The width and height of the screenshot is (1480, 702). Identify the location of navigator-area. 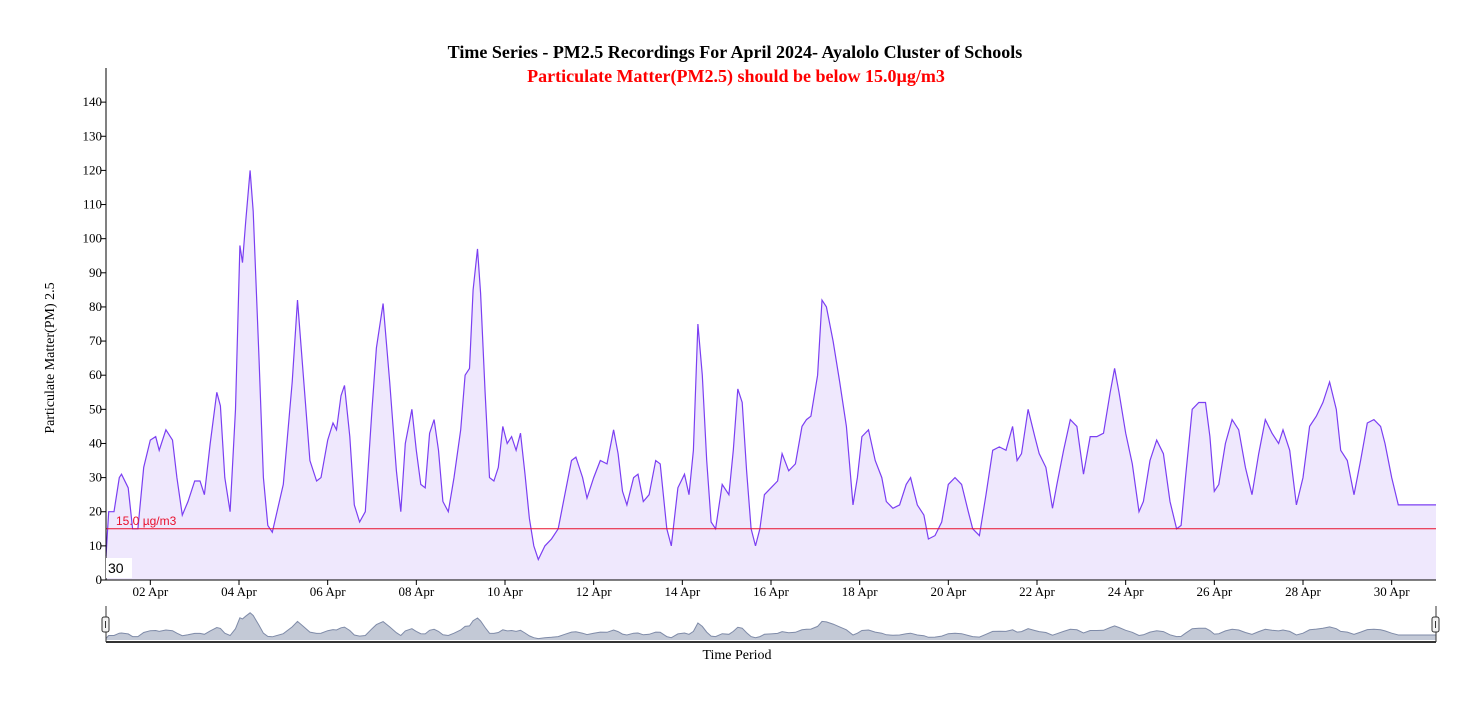
(771, 626).